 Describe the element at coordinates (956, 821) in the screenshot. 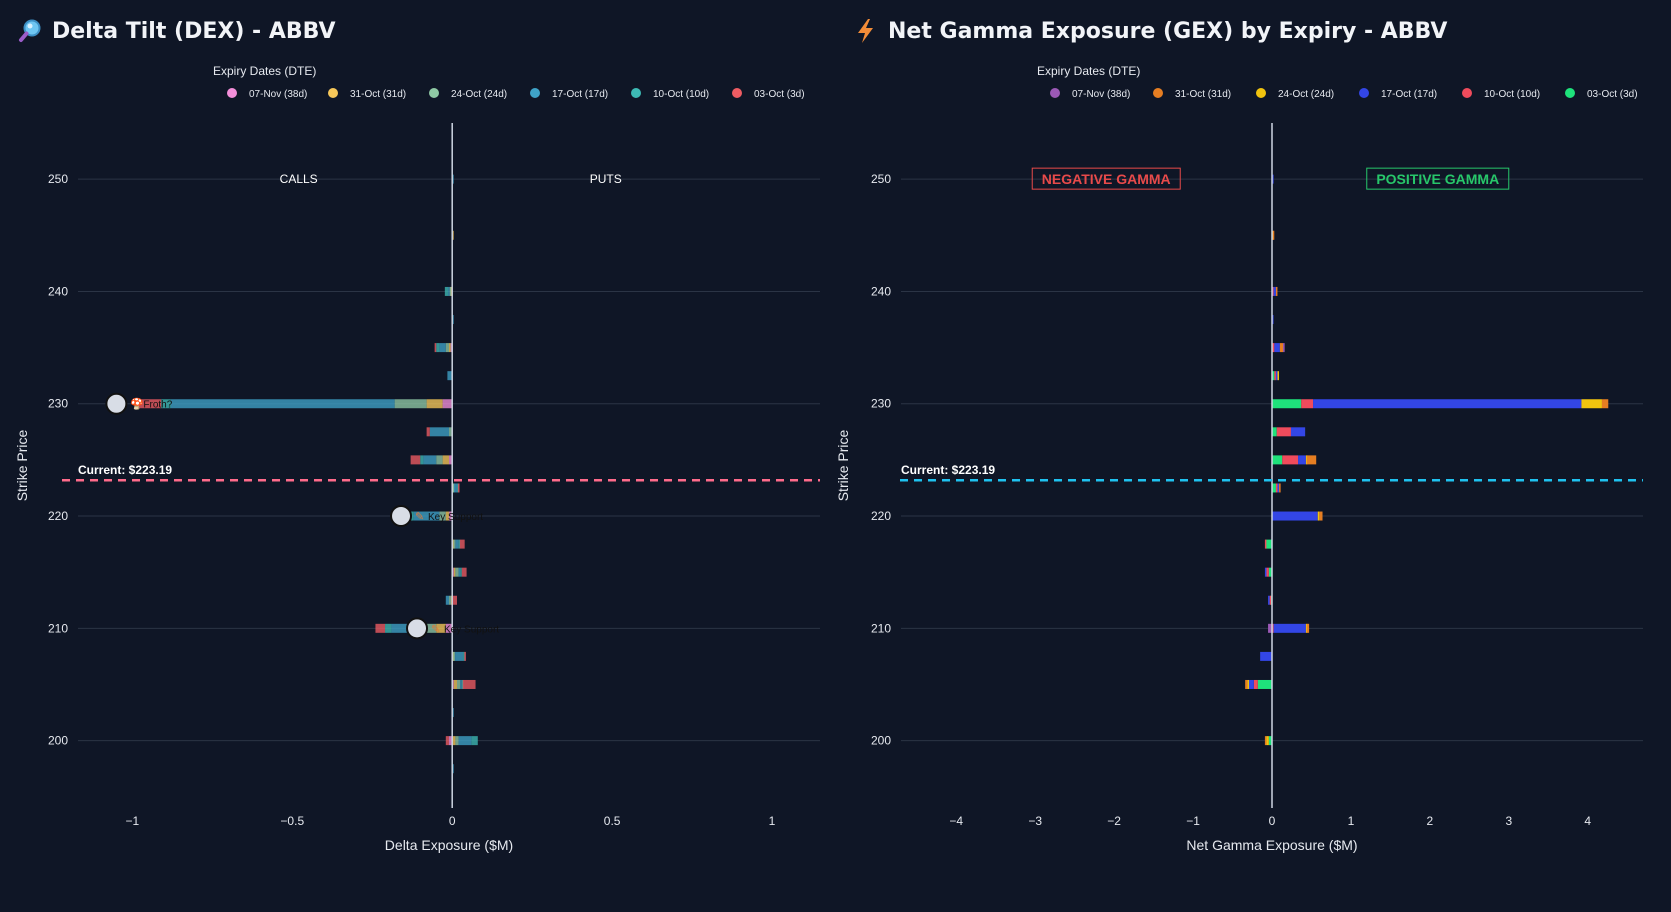

I see `x-tick-label: −4` at that location.